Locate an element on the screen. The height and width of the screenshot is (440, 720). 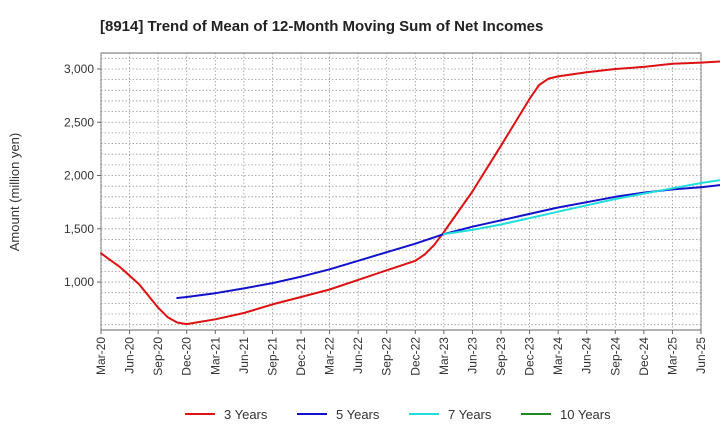
x-tick-label: Dec-24 is located at coordinates (644, 356).